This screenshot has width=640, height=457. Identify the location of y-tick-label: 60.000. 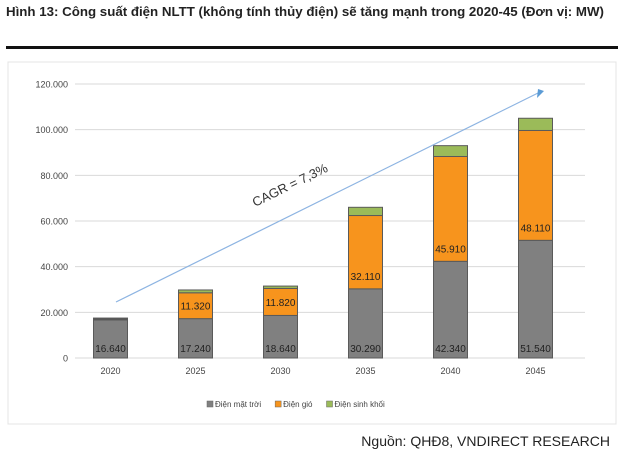
(54, 222).